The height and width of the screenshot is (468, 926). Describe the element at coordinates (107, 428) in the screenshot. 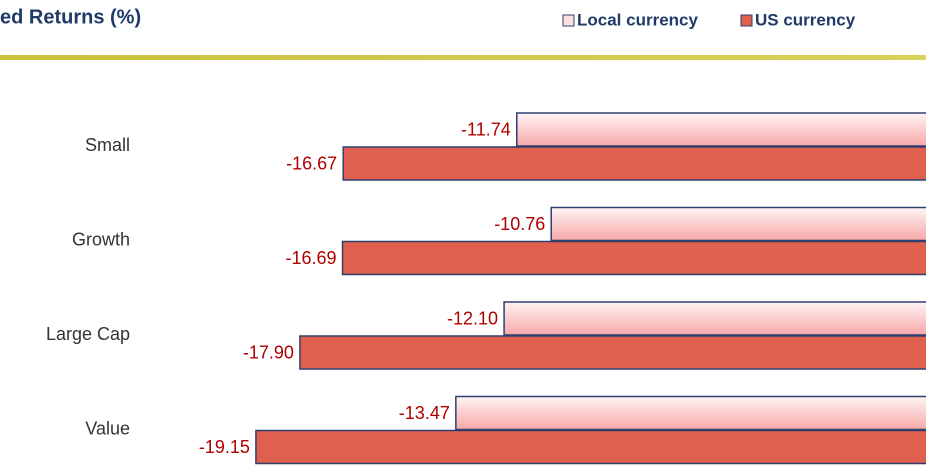

I see `category-label: Value` at that location.